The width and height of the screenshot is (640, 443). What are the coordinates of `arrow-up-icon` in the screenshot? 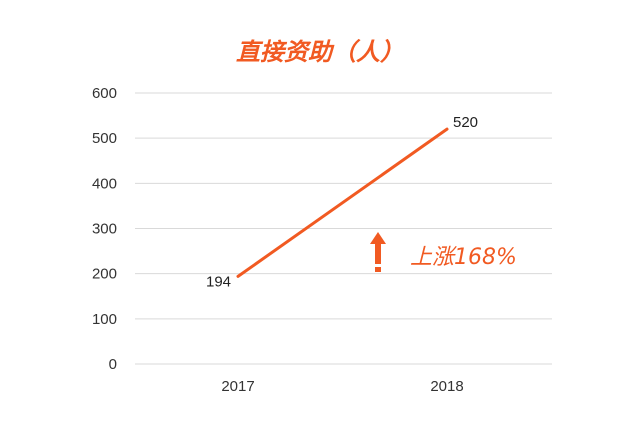 It's located at (378, 252).